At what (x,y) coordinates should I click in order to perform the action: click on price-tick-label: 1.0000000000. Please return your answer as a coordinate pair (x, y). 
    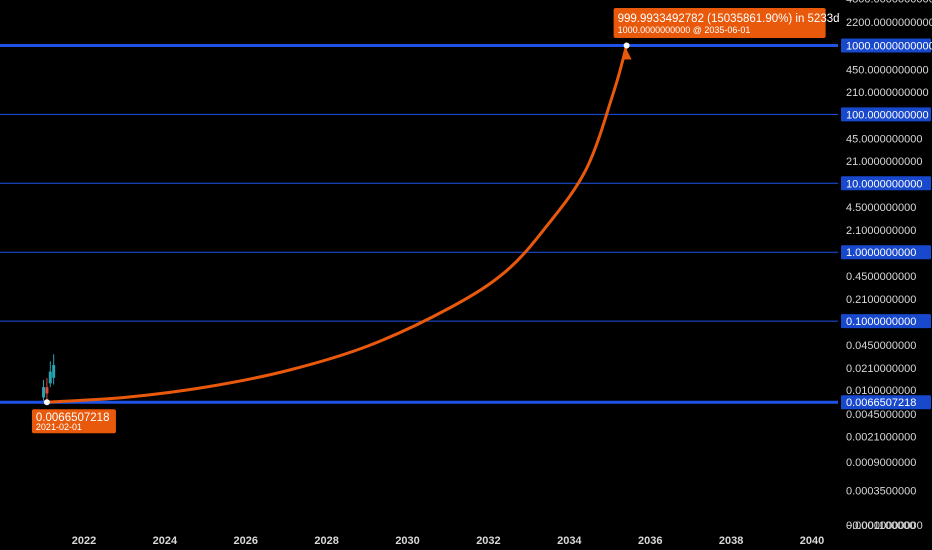
    Looking at the image, I should click on (881, 253).